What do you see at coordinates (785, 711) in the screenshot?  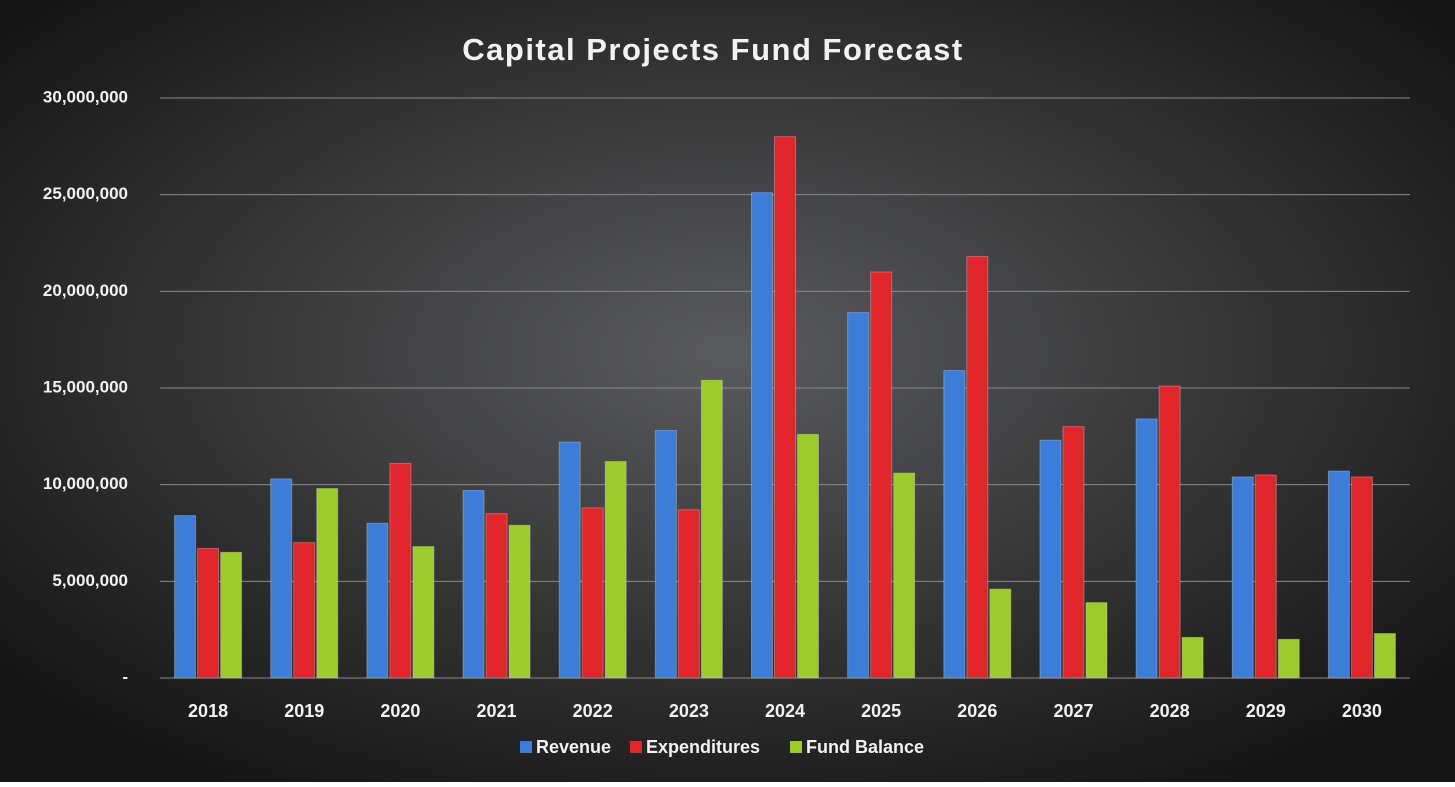 I see `x-tick-label: 2024` at bounding box center [785, 711].